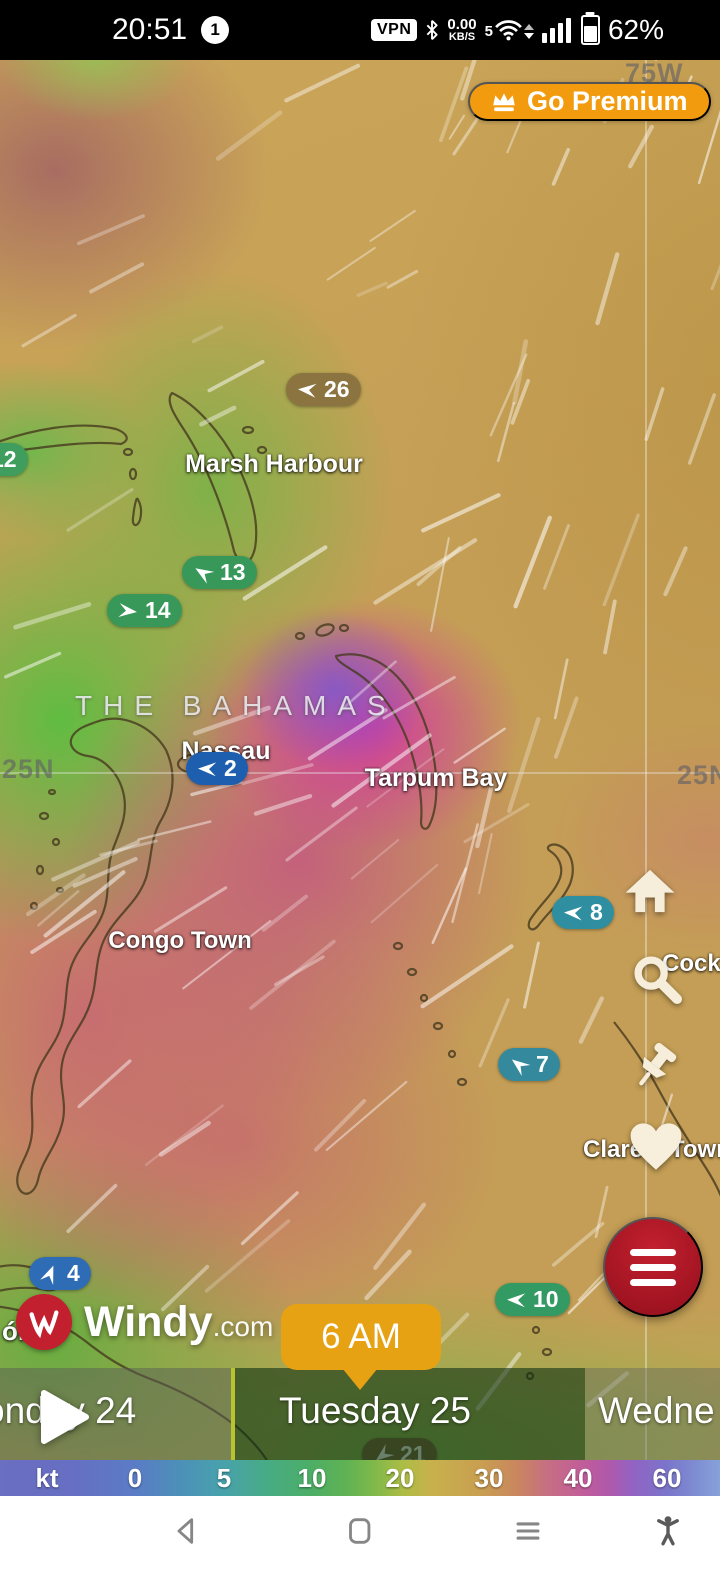 The width and height of the screenshot is (720, 1584). I want to click on windy-logo-icon, so click(44, 1322).